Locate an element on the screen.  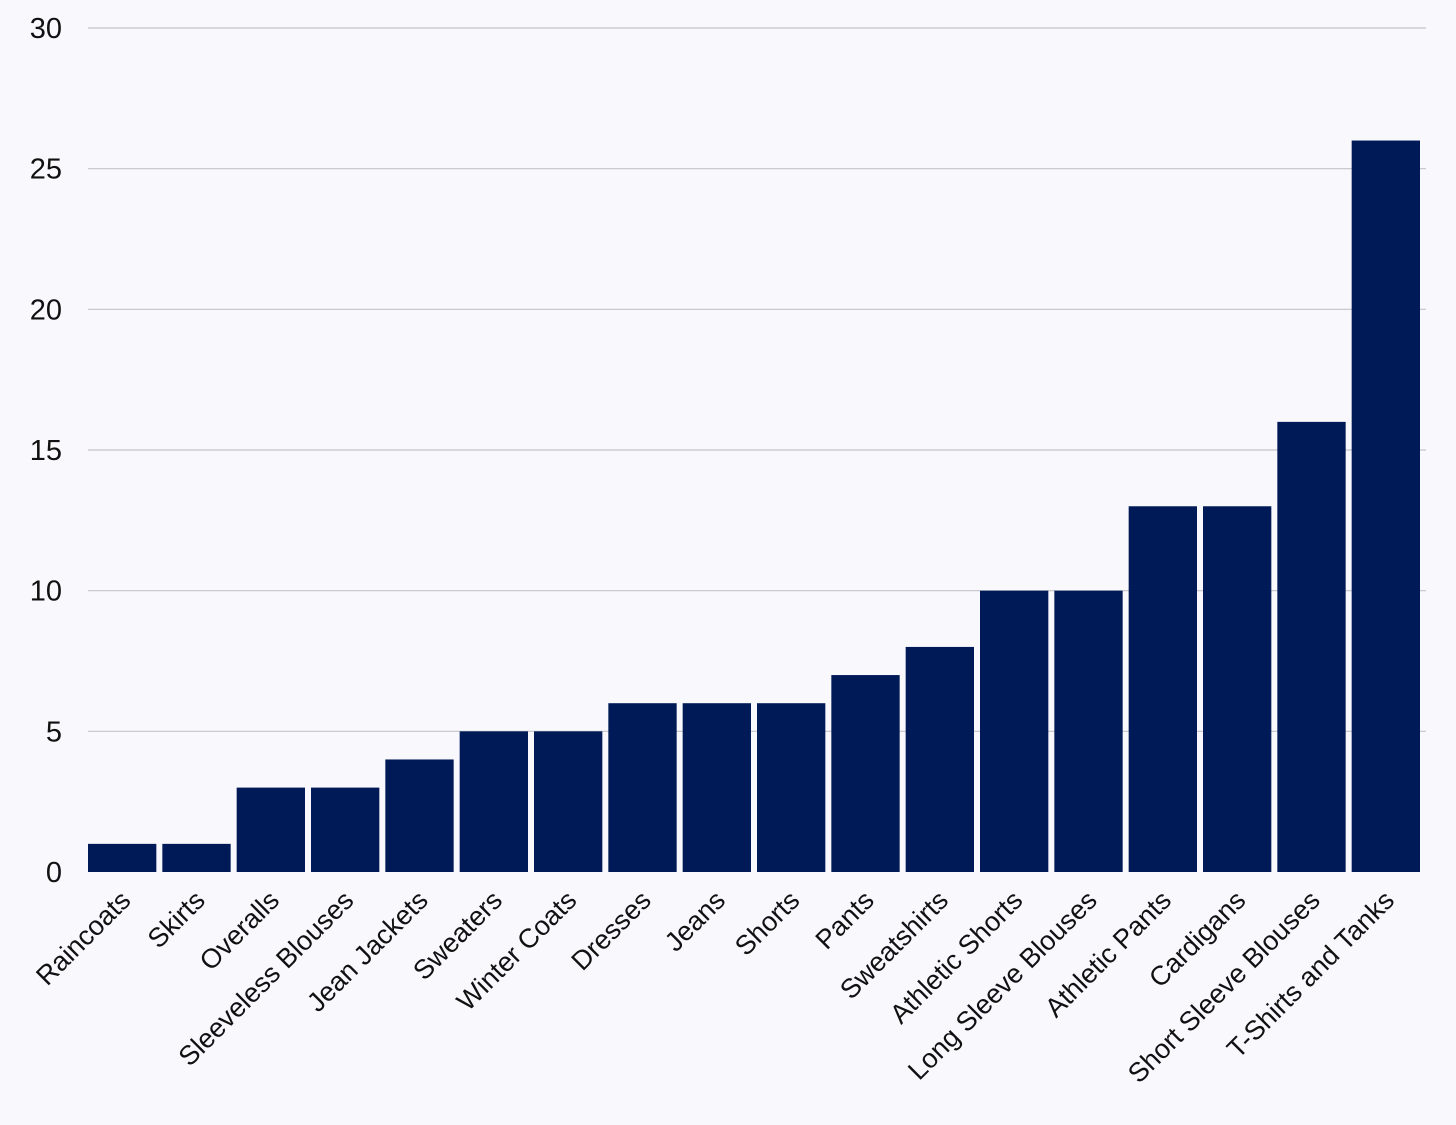
y-tick-label: 0 is located at coordinates (54, 873).